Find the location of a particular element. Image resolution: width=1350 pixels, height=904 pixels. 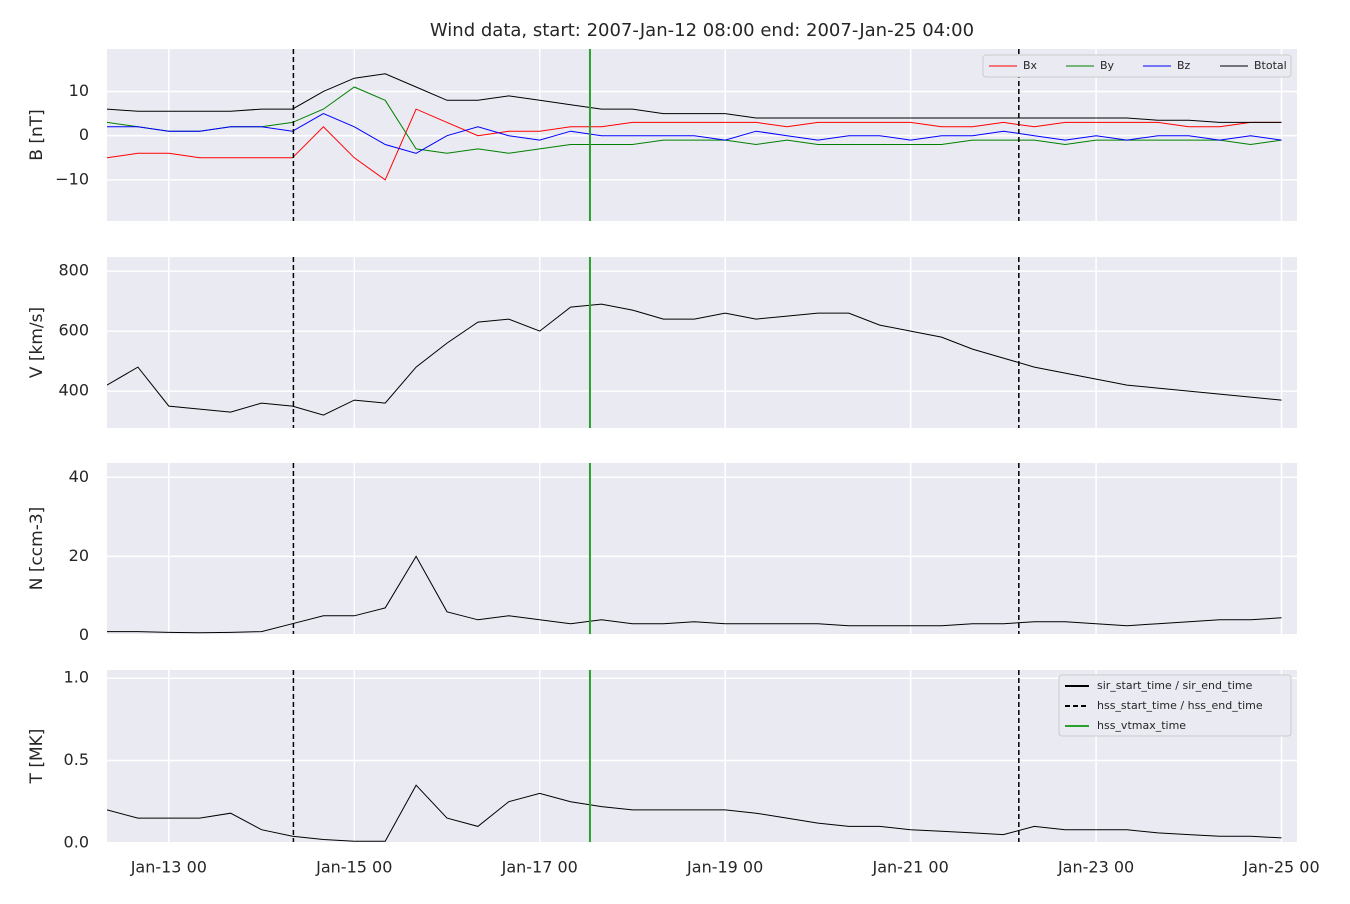

y-tick-label: 20 is located at coordinates (79, 555).